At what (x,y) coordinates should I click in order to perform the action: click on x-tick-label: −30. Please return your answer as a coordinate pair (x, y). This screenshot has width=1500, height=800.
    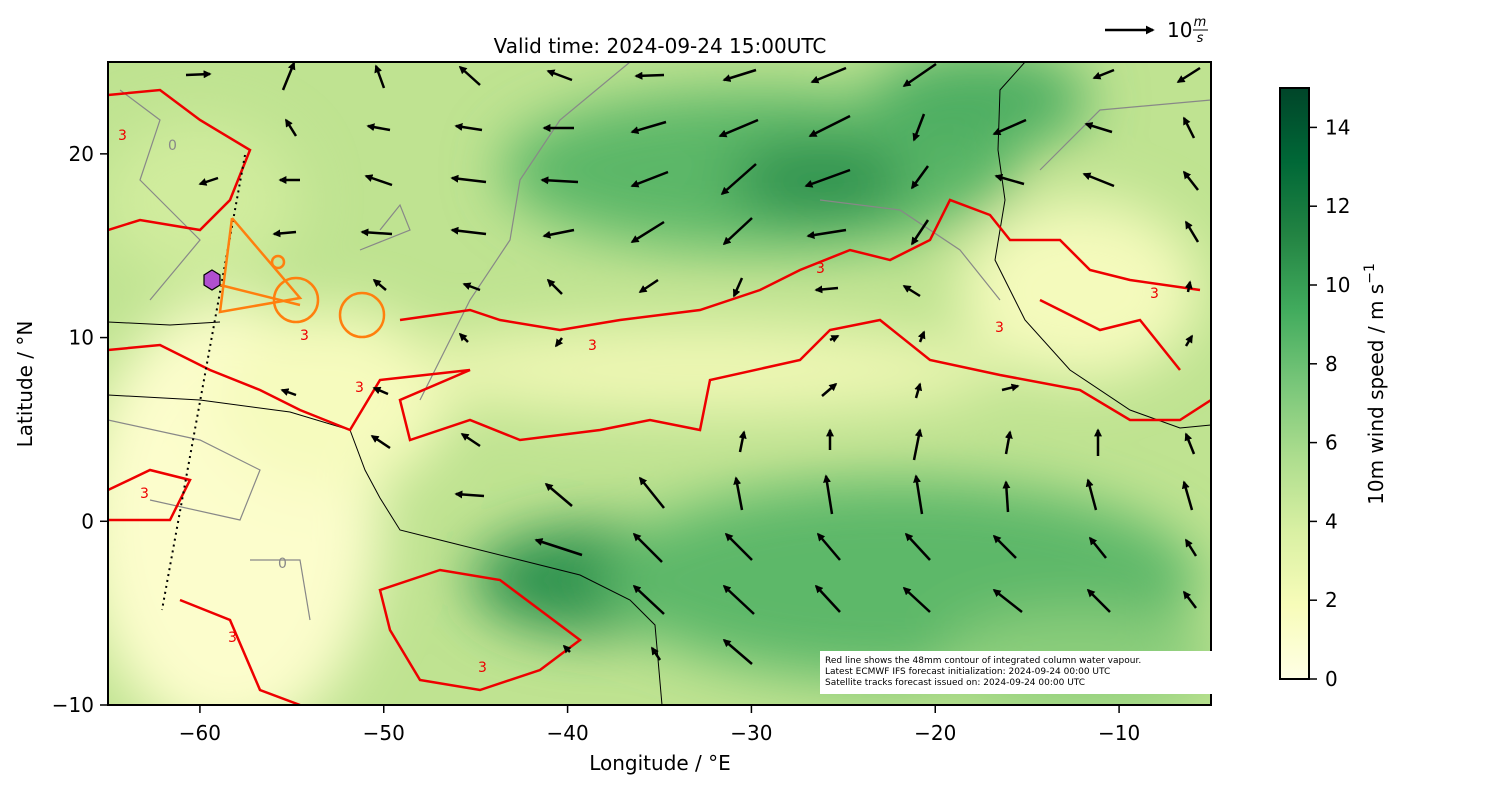
    Looking at the image, I should click on (751, 733).